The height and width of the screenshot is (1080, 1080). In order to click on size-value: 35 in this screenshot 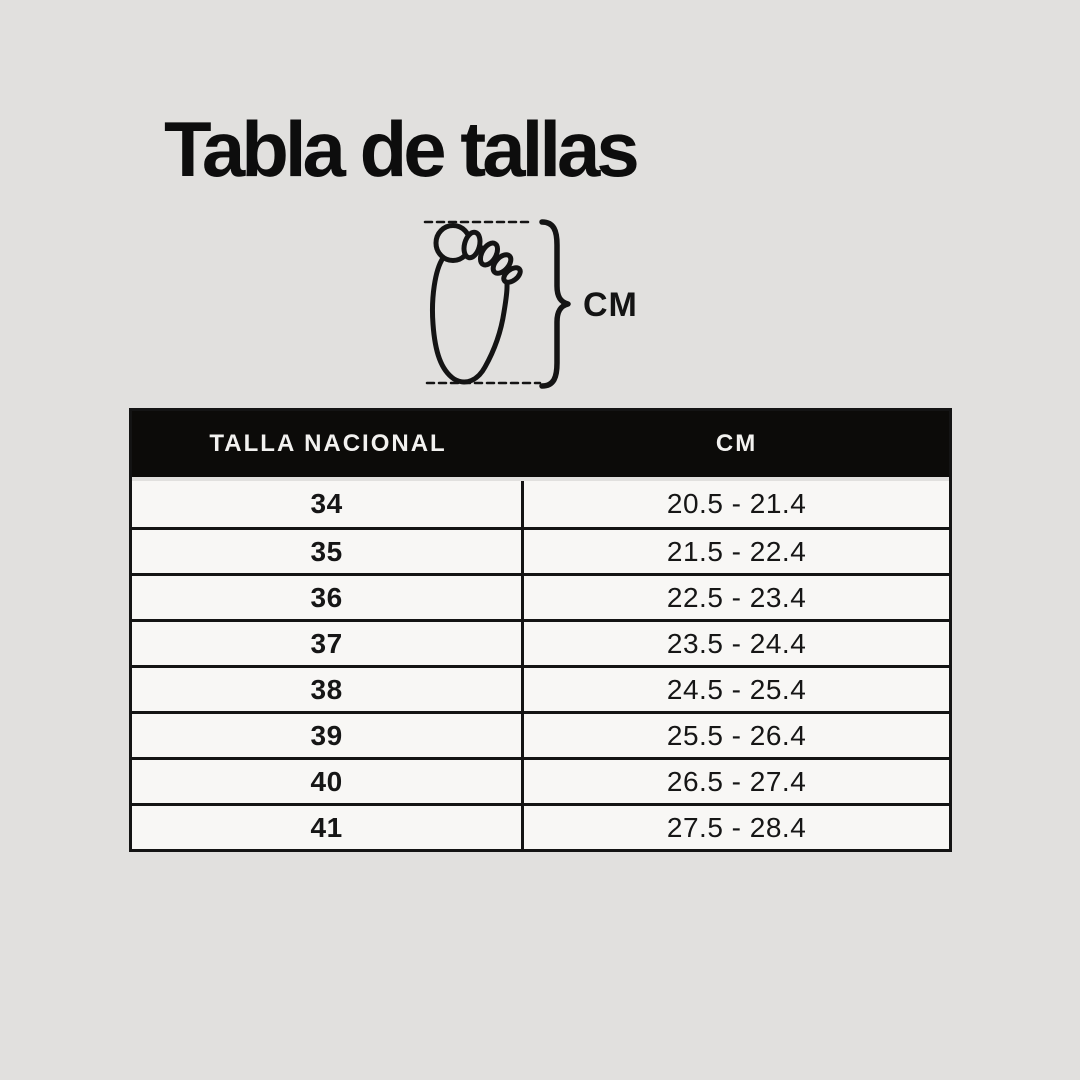, I will do `click(328, 551)`.